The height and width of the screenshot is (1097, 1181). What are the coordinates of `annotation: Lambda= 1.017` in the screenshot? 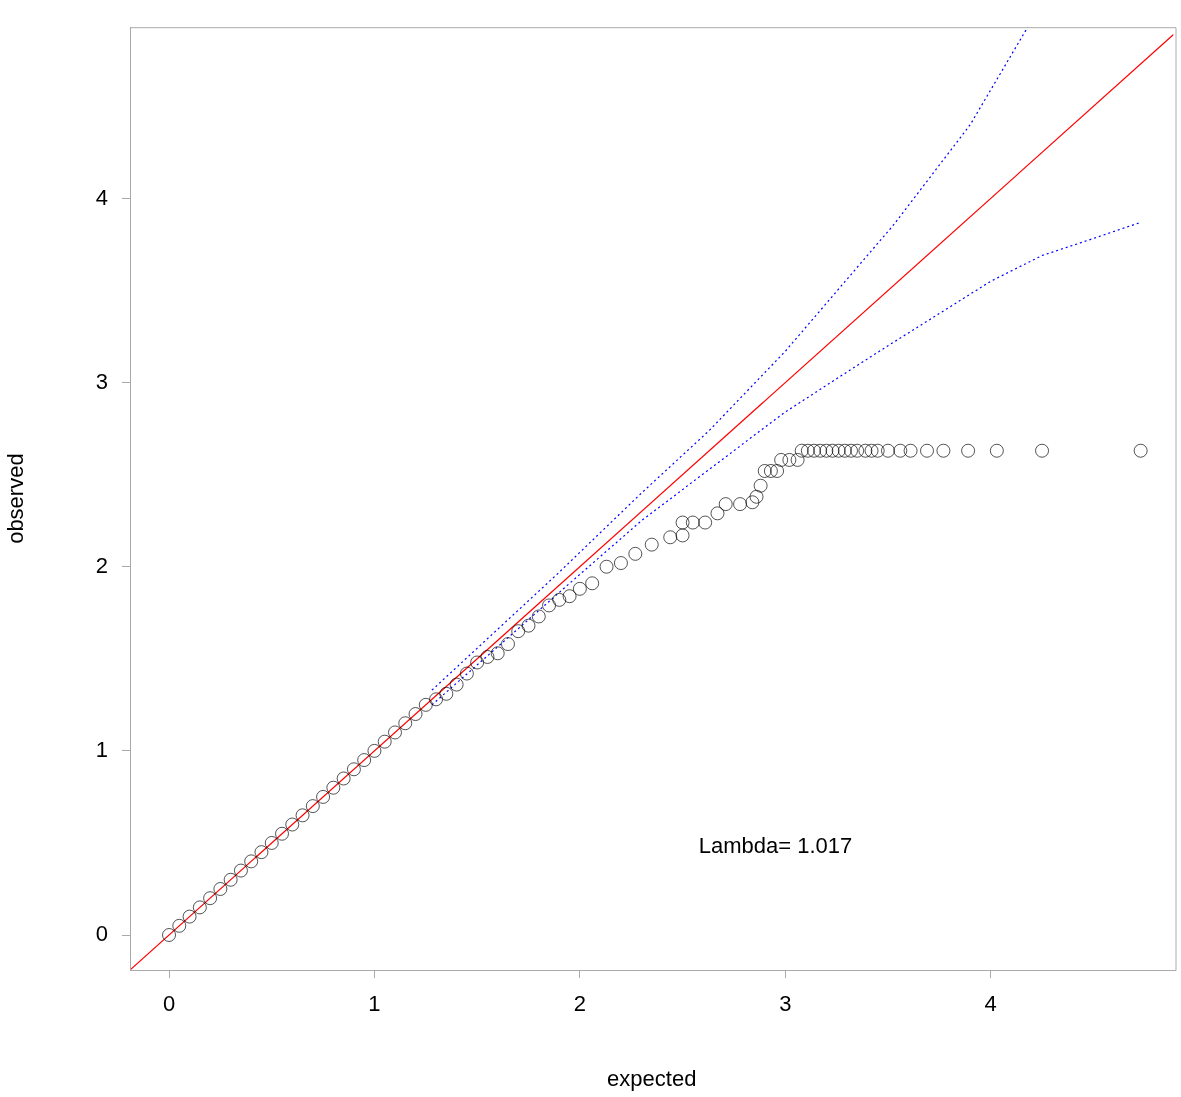 It's located at (775, 846).